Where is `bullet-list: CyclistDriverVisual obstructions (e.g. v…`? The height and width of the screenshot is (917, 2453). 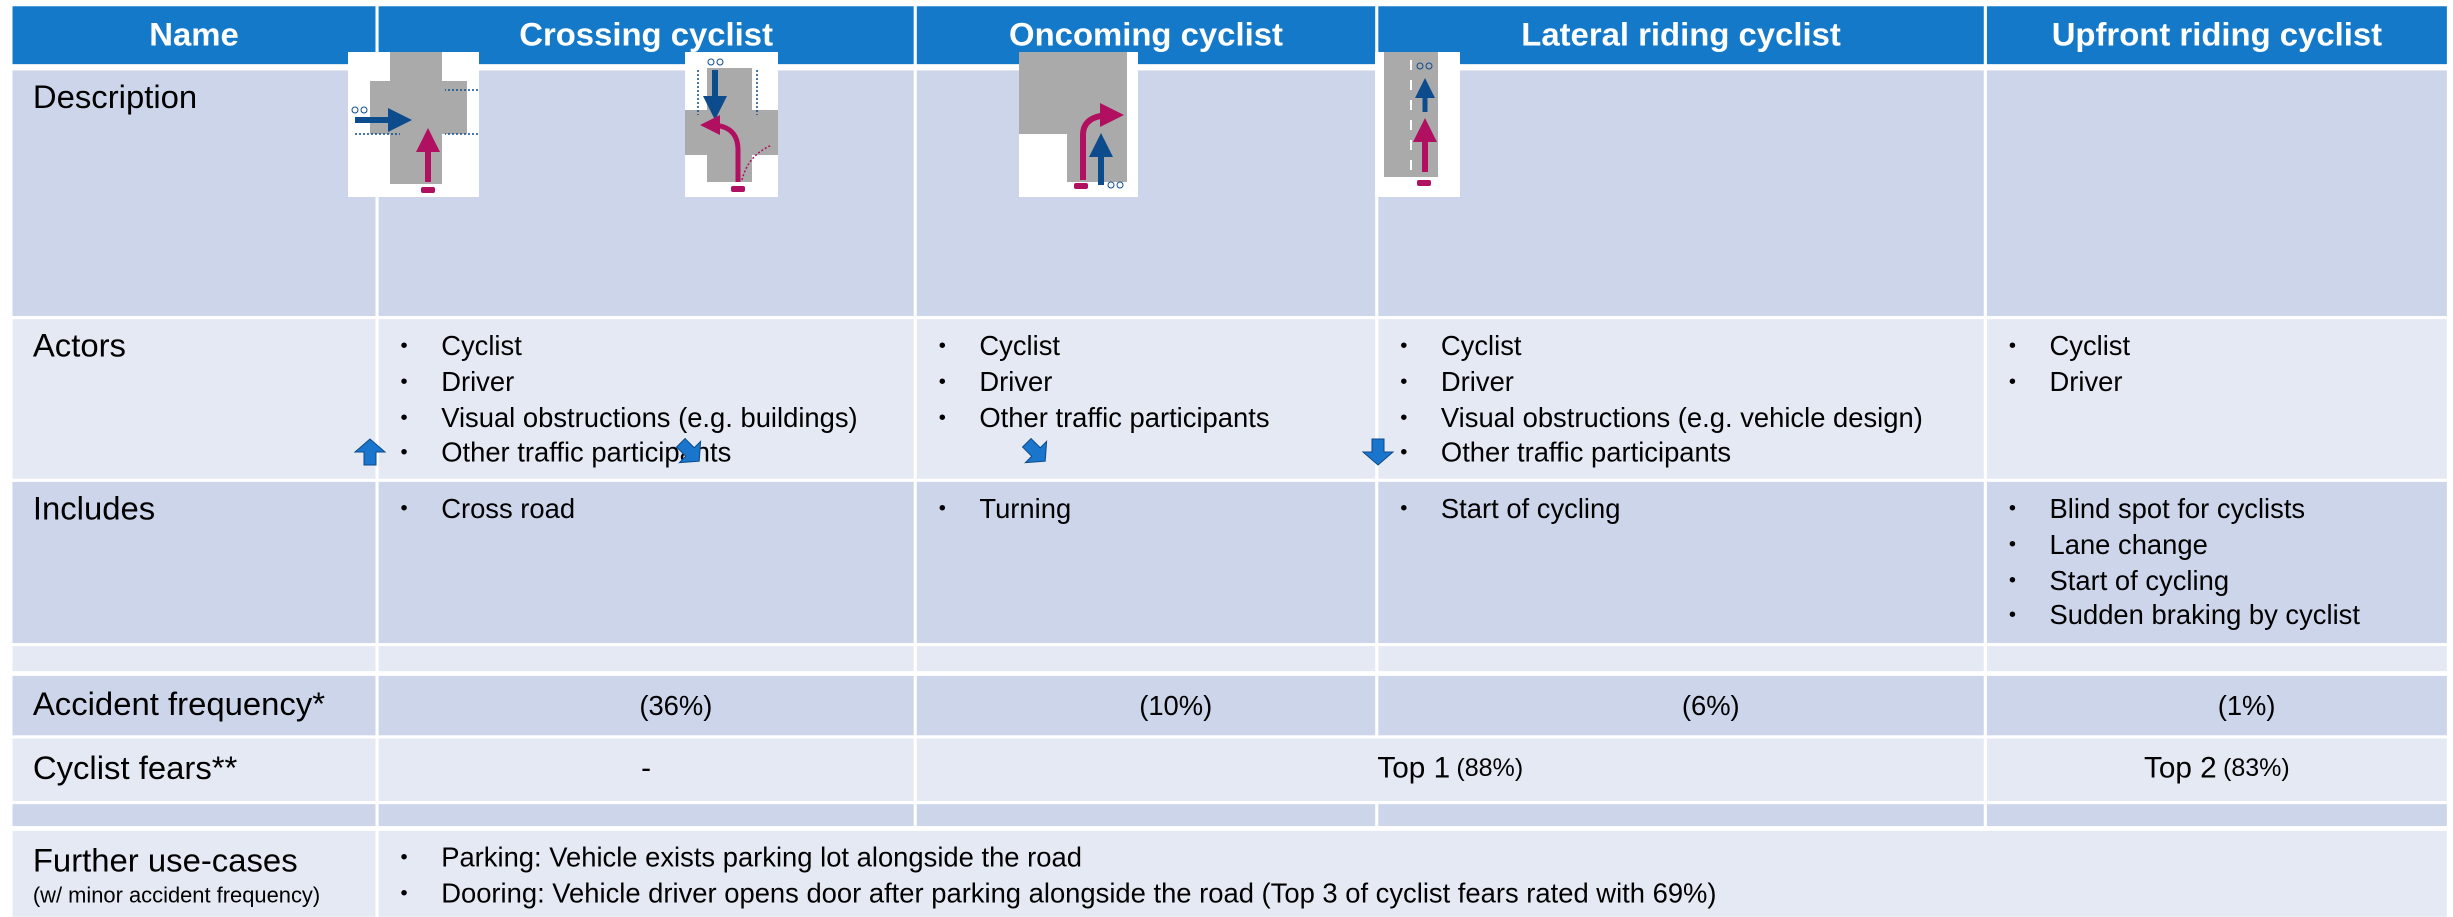
bullet-list: CyclistDriverVisual obstructions (e.g. v… is located at coordinates (1680, 395).